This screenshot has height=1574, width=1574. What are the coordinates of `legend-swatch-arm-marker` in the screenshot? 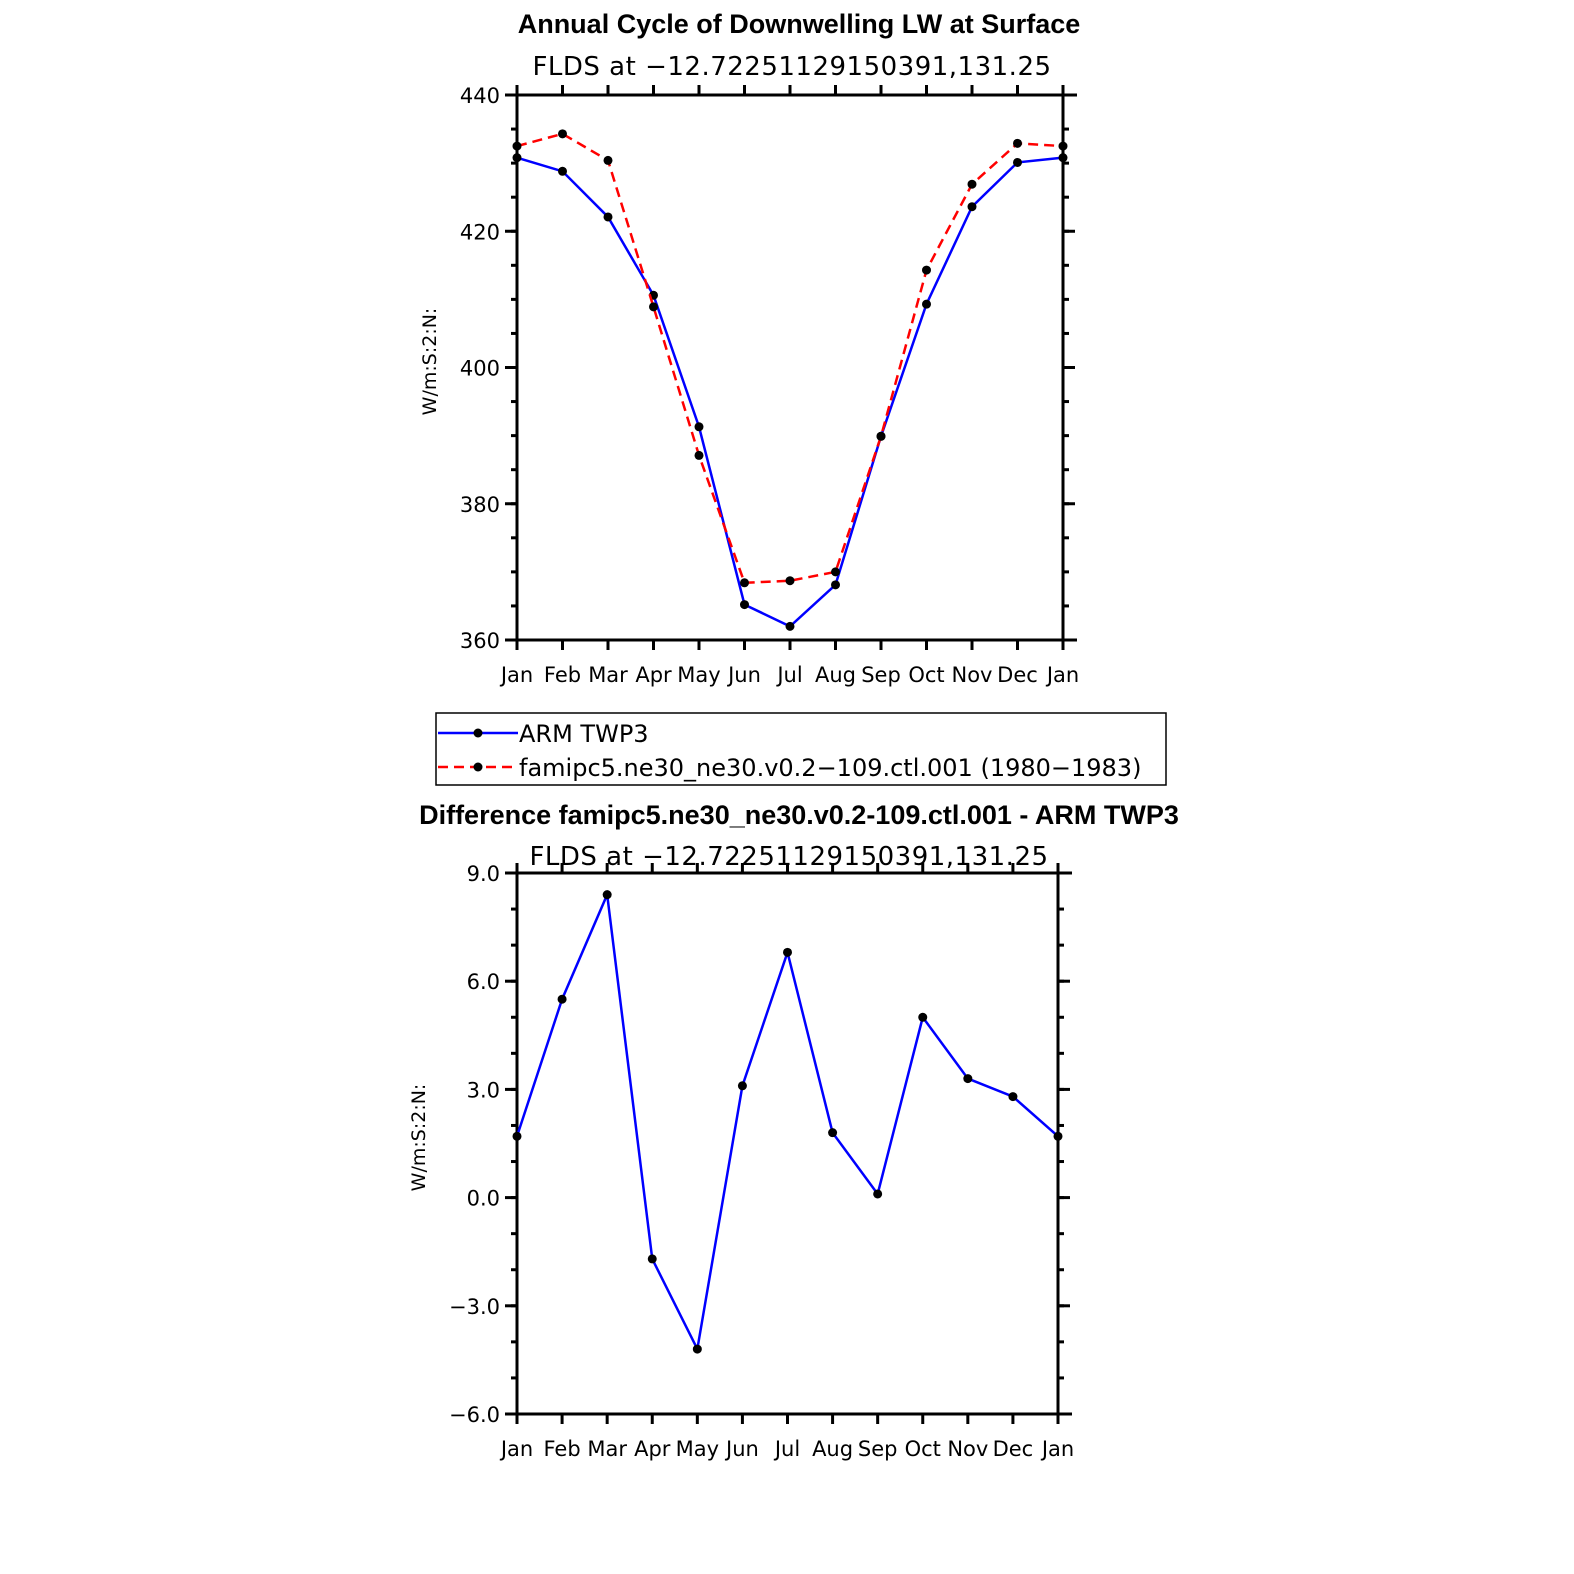 It's located at (478, 733).